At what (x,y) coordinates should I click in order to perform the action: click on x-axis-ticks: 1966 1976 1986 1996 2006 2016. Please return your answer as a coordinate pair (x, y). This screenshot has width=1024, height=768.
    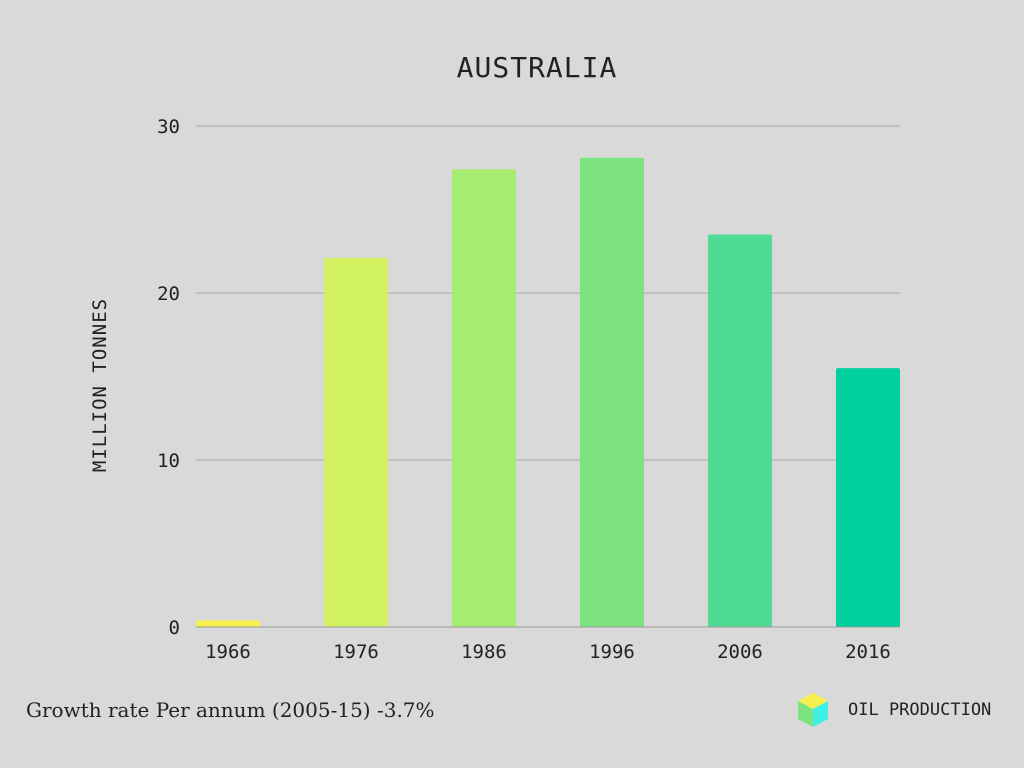
    Looking at the image, I should click on (548, 652).